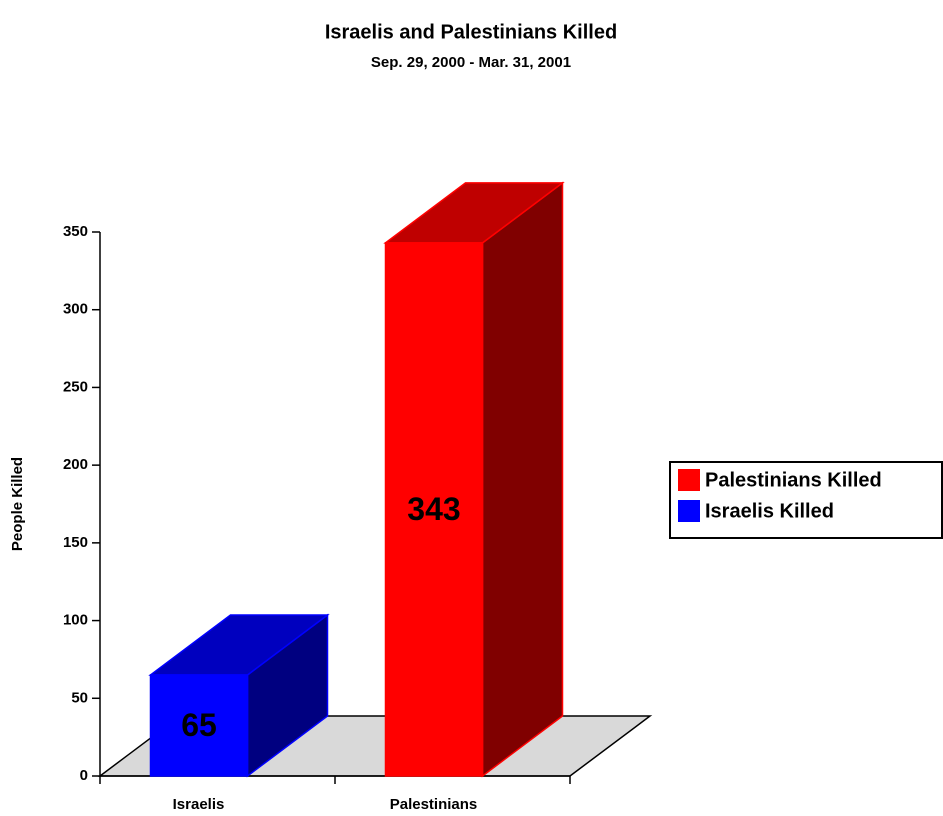  Describe the element at coordinates (17, 504) in the screenshot. I see `y-axis-label: People Killed` at that location.